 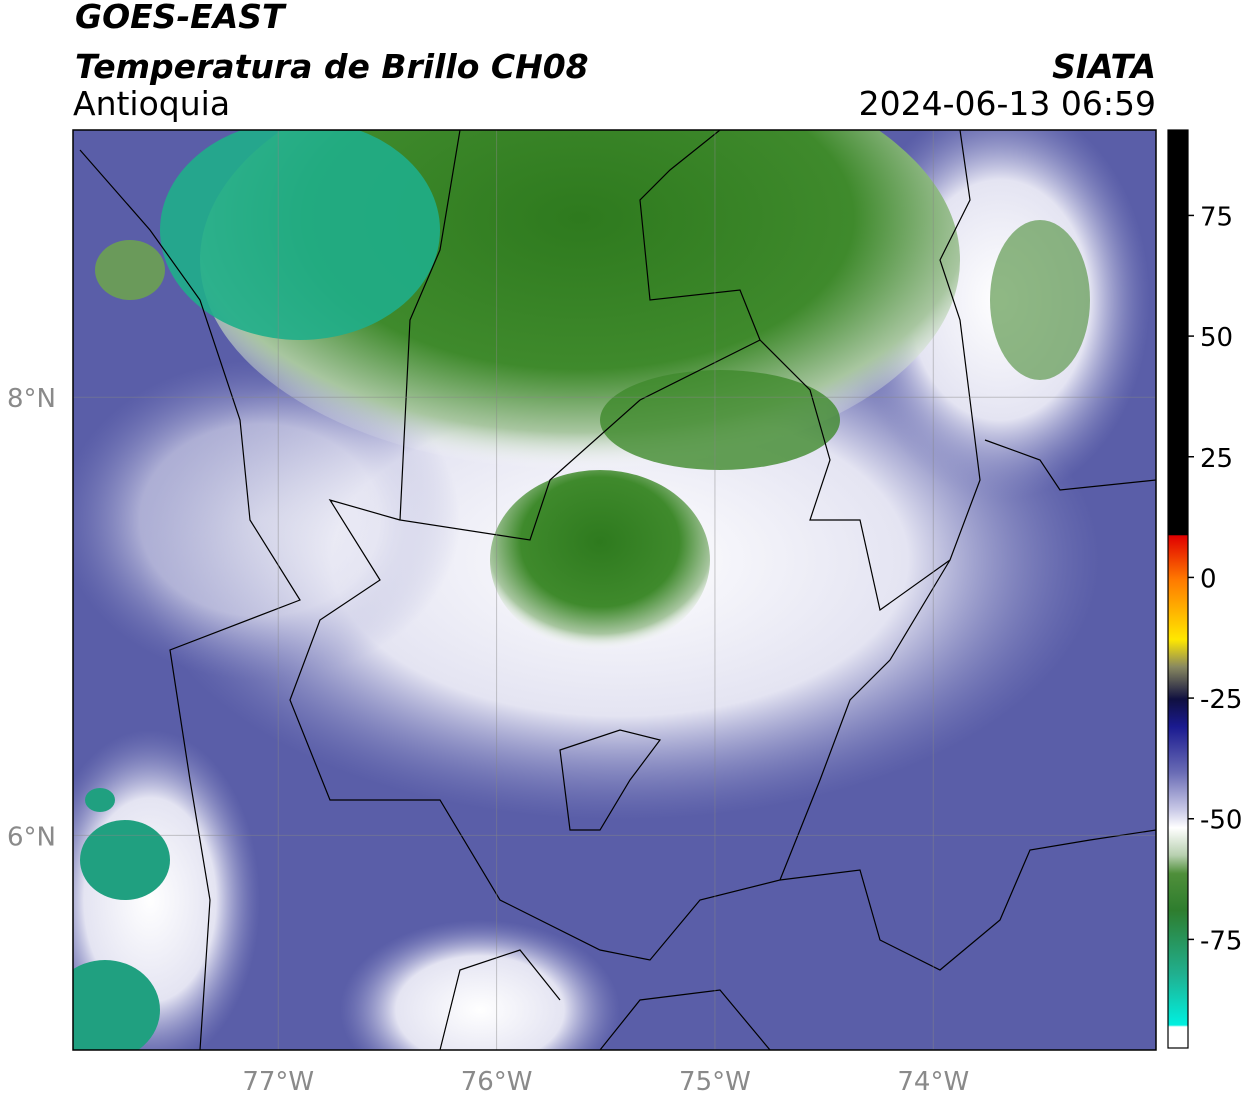 I want to click on source: SIATA, so click(x=1104, y=66).